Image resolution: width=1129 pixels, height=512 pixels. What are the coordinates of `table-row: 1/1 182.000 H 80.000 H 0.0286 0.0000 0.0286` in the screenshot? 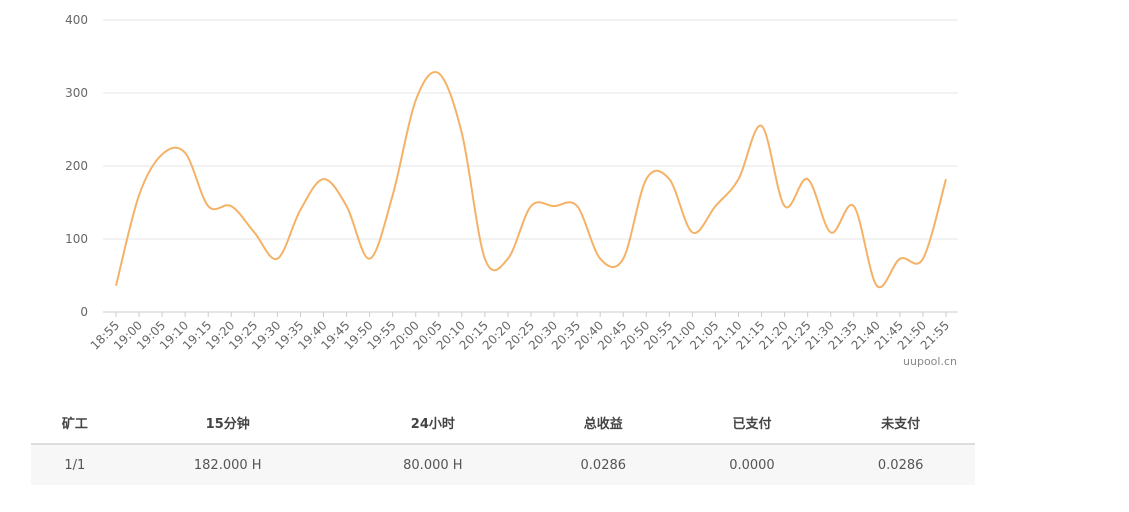 It's located at (503, 464).